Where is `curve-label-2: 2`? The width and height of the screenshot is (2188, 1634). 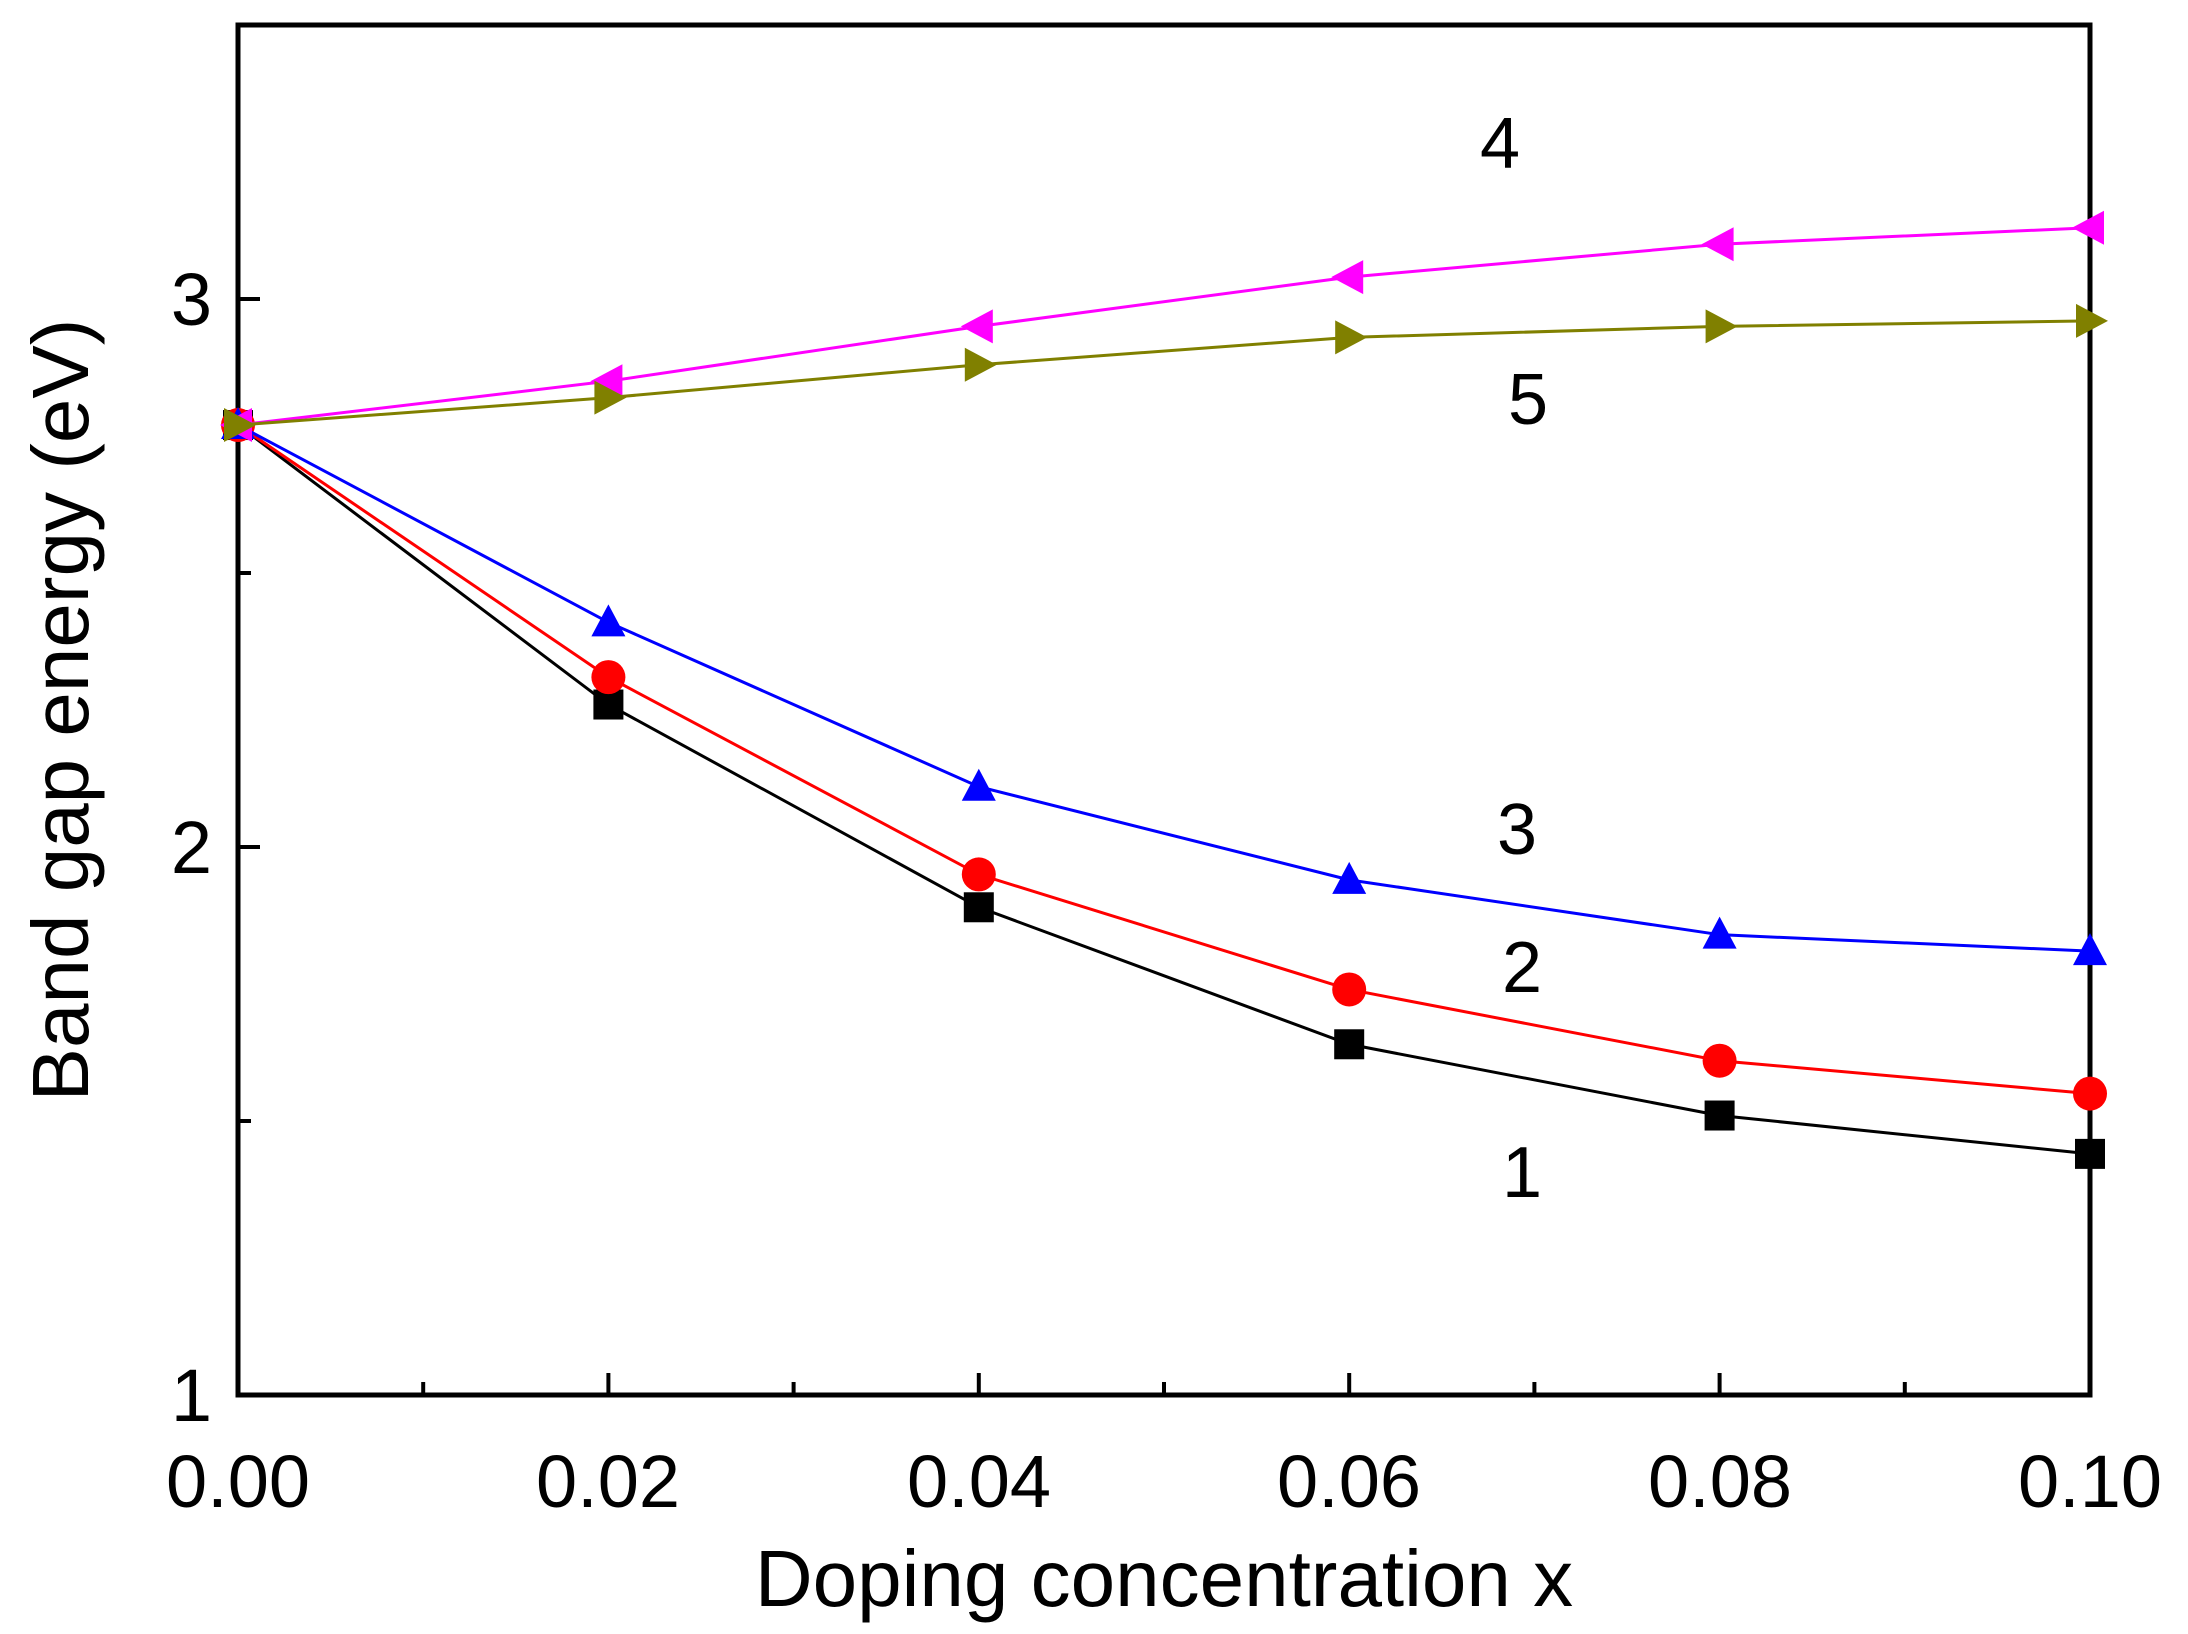
curve-label-2: 2 is located at coordinates (1522, 968).